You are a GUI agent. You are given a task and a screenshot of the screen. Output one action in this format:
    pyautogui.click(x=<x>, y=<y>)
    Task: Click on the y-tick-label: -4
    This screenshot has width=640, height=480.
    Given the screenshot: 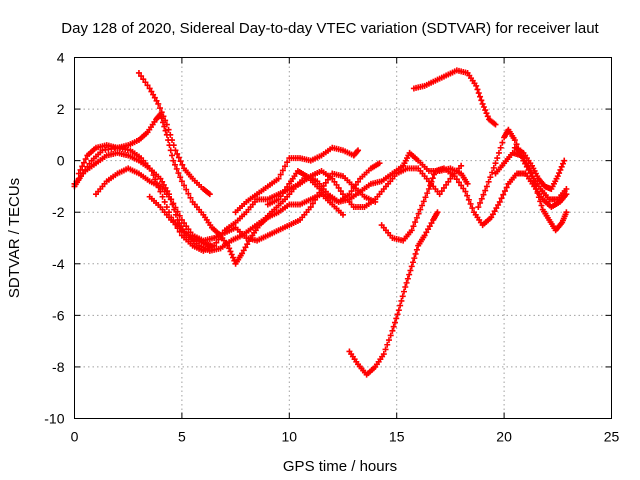 What is the action you would take?
    pyautogui.click(x=58, y=264)
    